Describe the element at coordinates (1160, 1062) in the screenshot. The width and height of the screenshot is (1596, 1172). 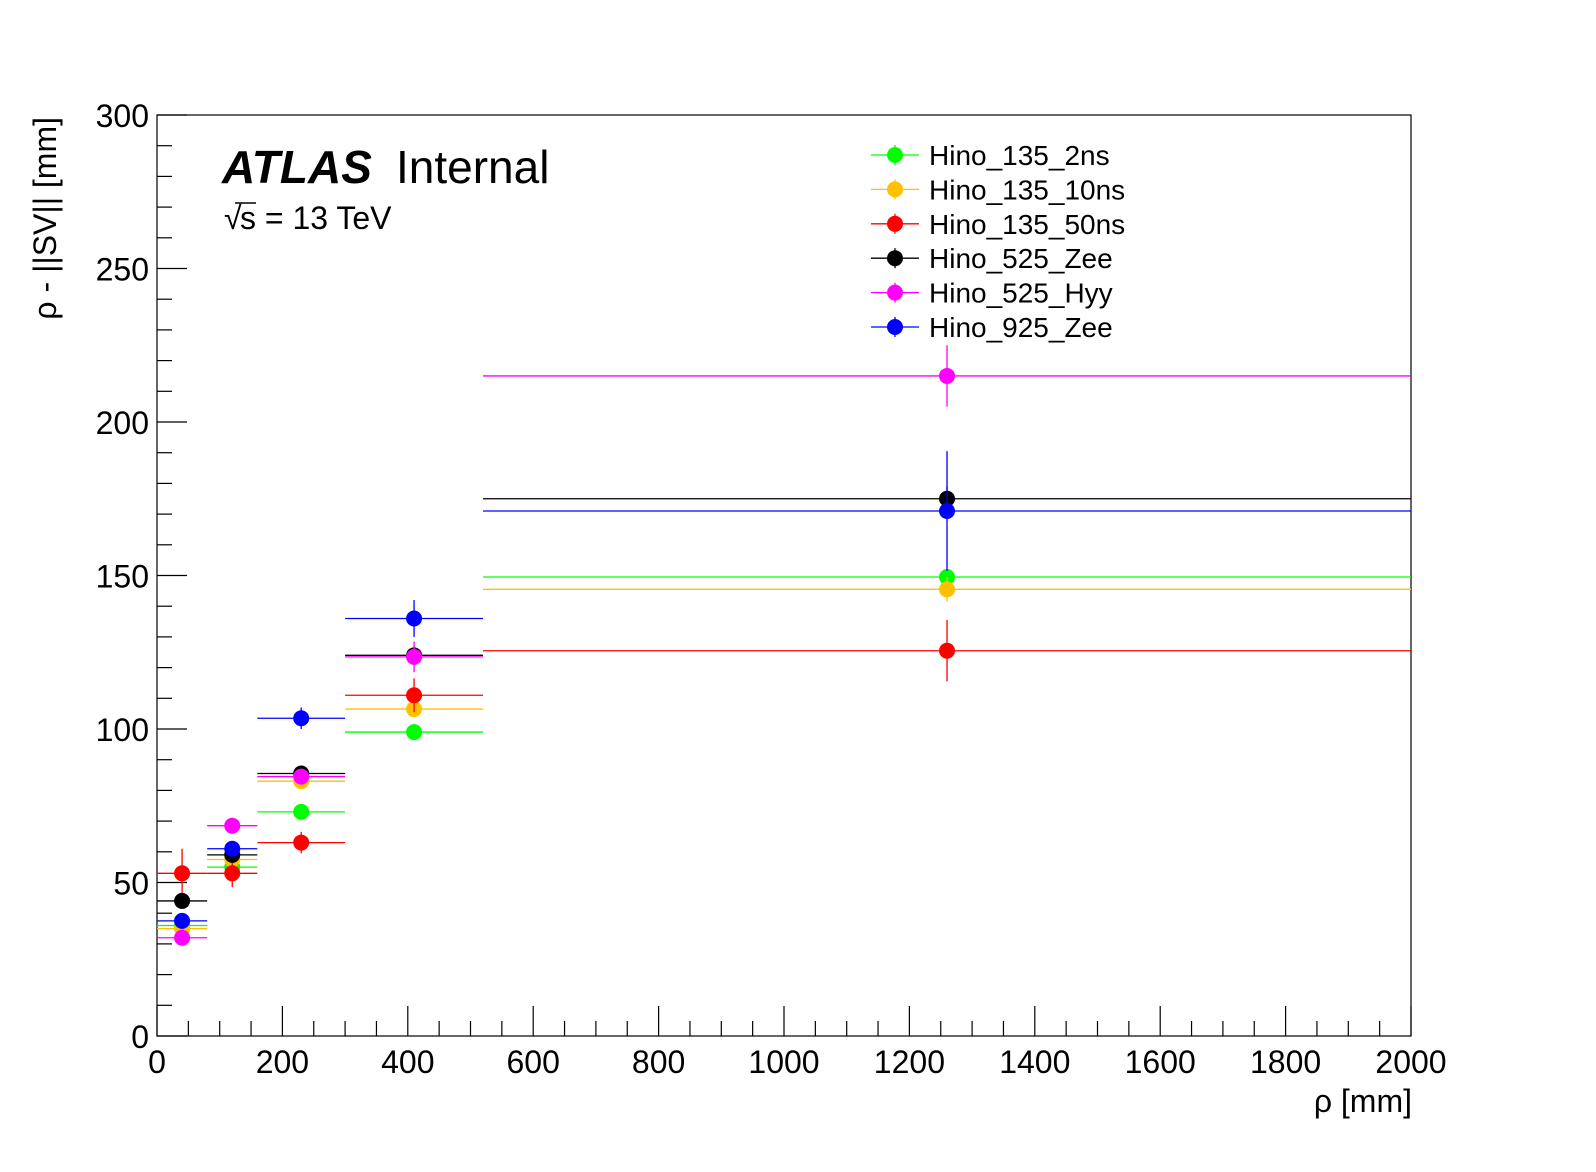
I see `x-tick-label: 1600` at that location.